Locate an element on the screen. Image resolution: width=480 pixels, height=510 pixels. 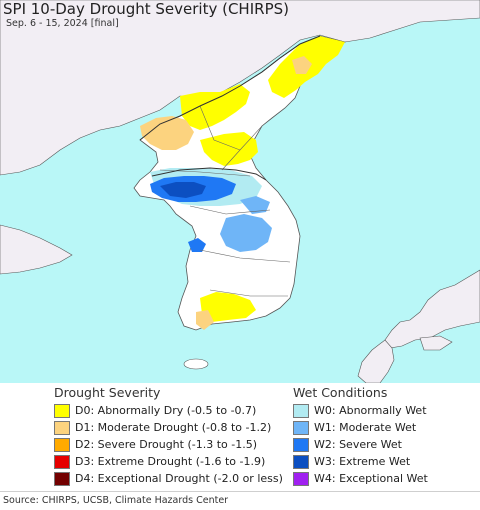
drought-d0-north is located at coordinates (215, 107).